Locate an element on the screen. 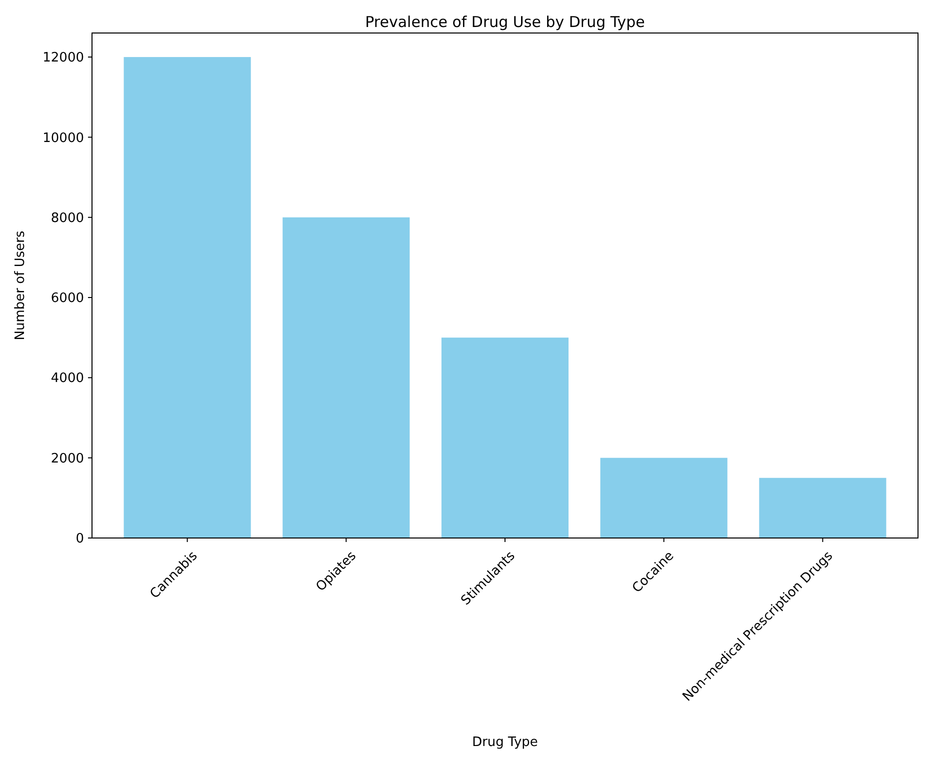  y-tick-label: 6000 is located at coordinates (67, 298).